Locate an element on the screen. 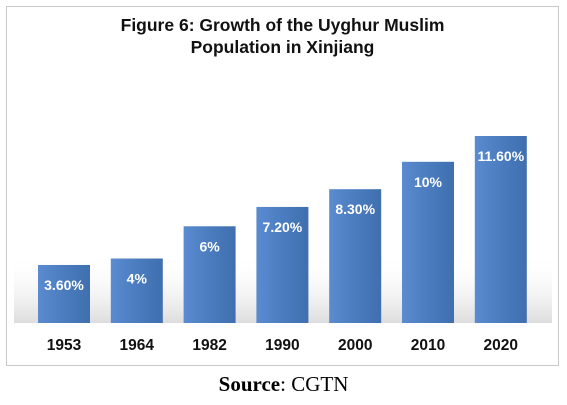  bar-1953 is located at coordinates (64, 293).